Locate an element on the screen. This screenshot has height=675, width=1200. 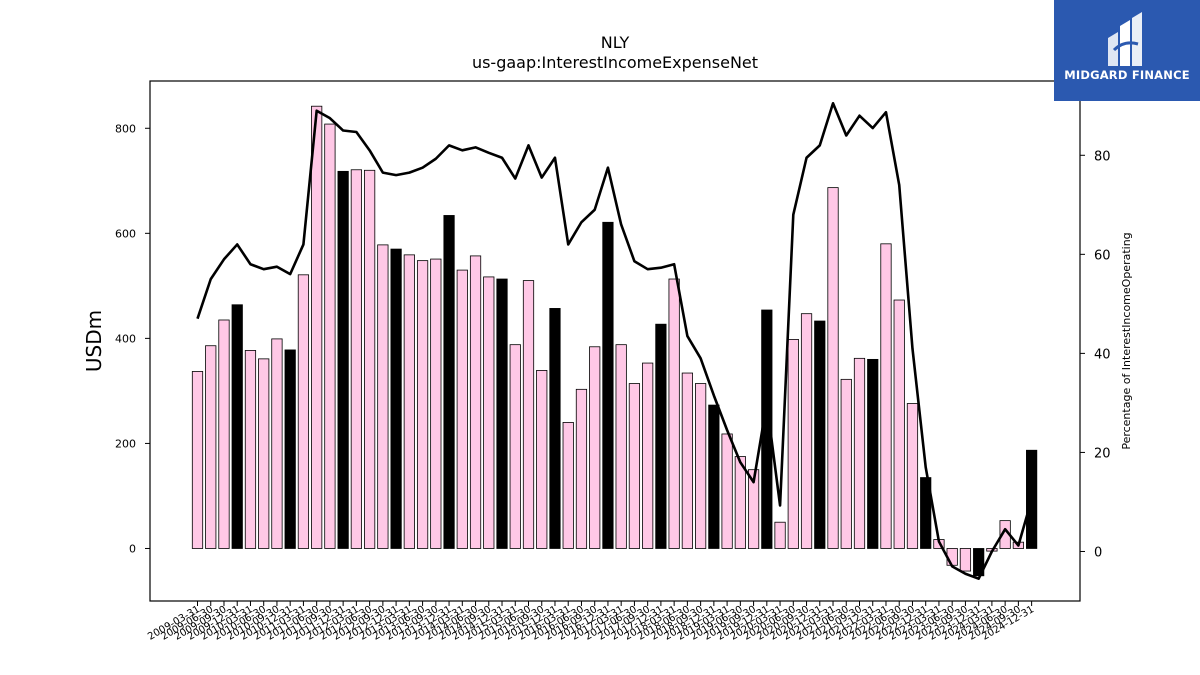
brand-logo: MIDGARD FINANCE is located at coordinates (1127, 50).